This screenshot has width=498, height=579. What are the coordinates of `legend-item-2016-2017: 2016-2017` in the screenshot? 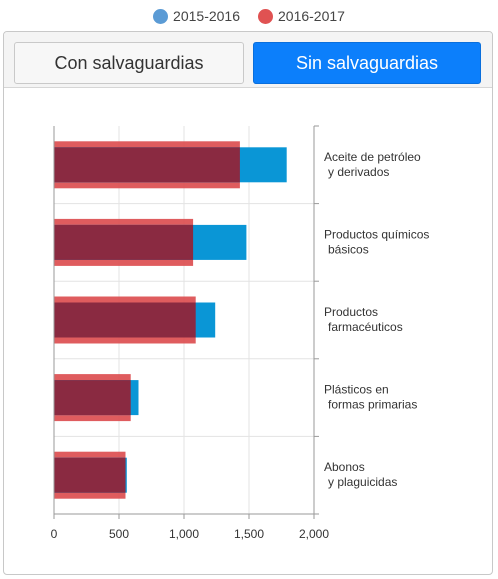 It's located at (301, 16).